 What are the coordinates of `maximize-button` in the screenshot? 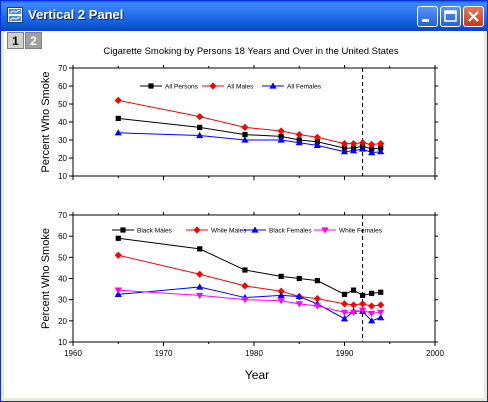 It's located at (450, 16).